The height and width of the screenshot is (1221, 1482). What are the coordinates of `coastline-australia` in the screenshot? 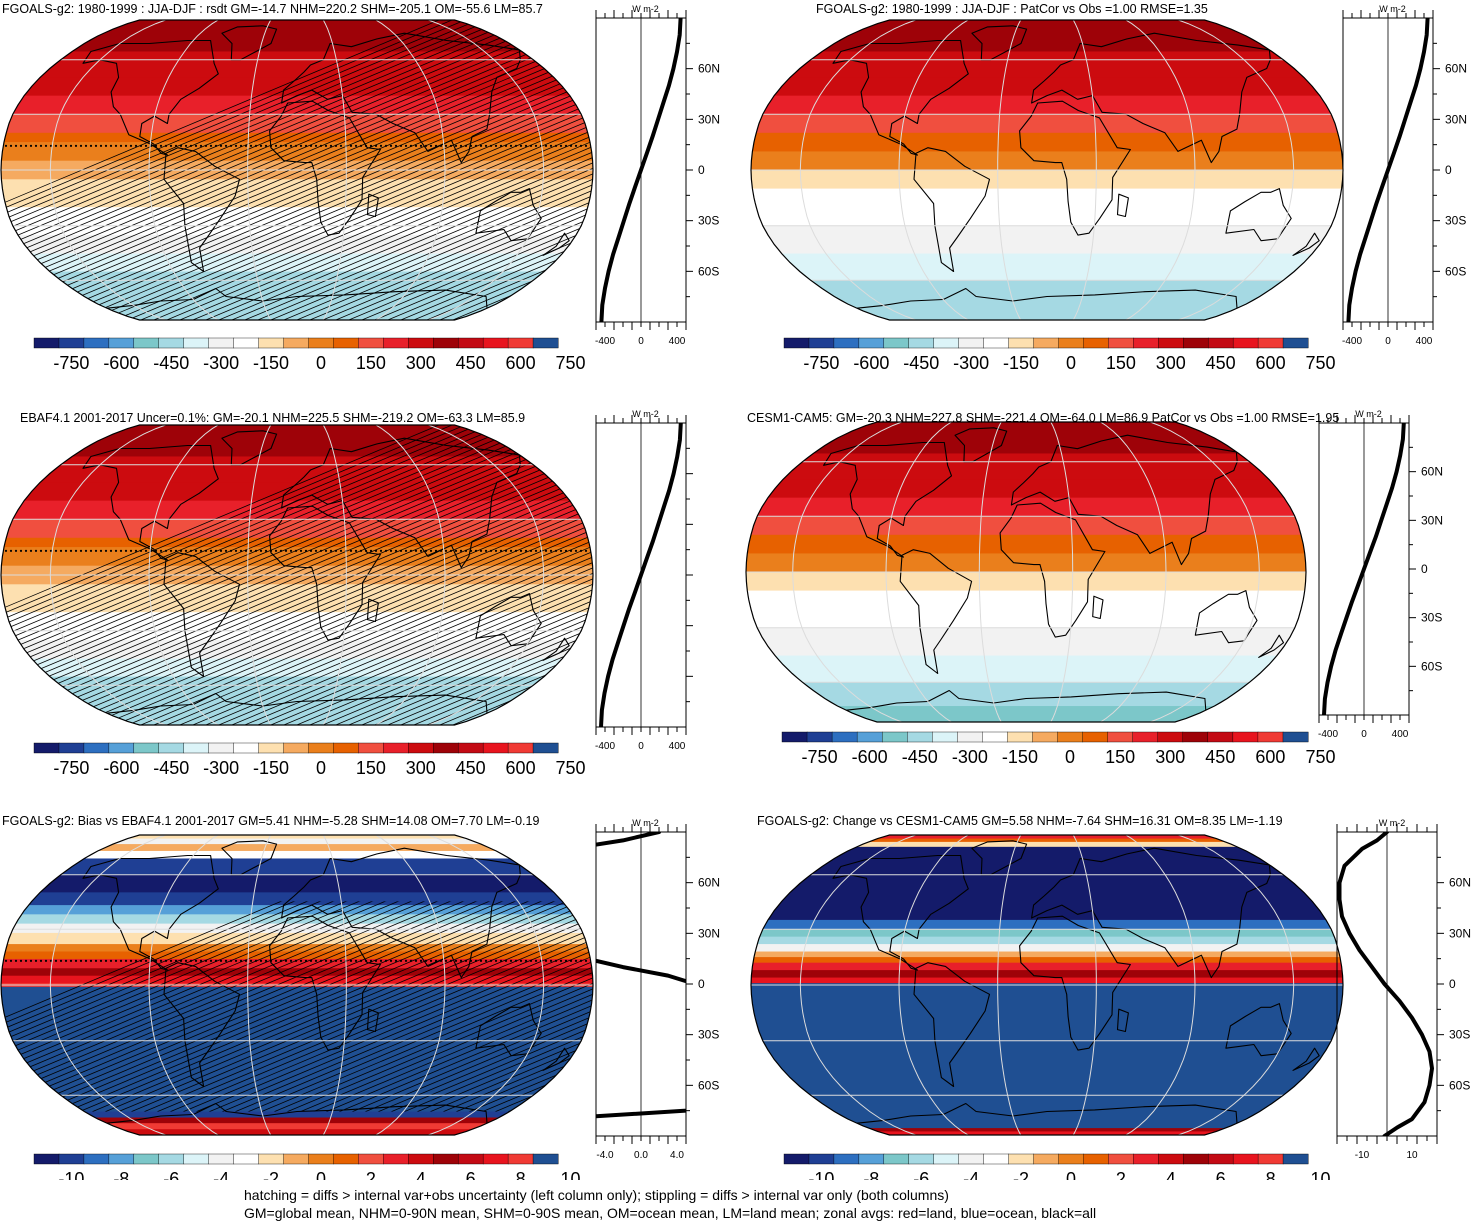 It's located at (508, 215).